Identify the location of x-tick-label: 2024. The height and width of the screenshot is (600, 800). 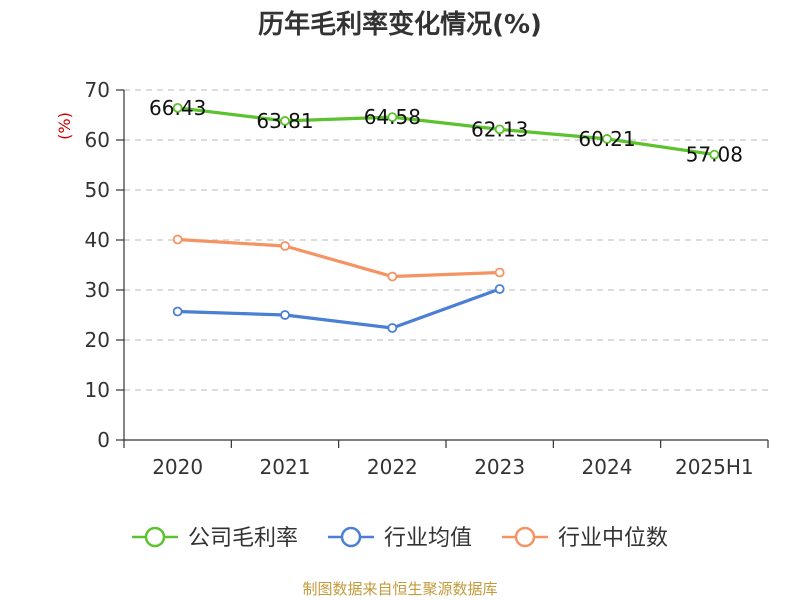
(607, 467).